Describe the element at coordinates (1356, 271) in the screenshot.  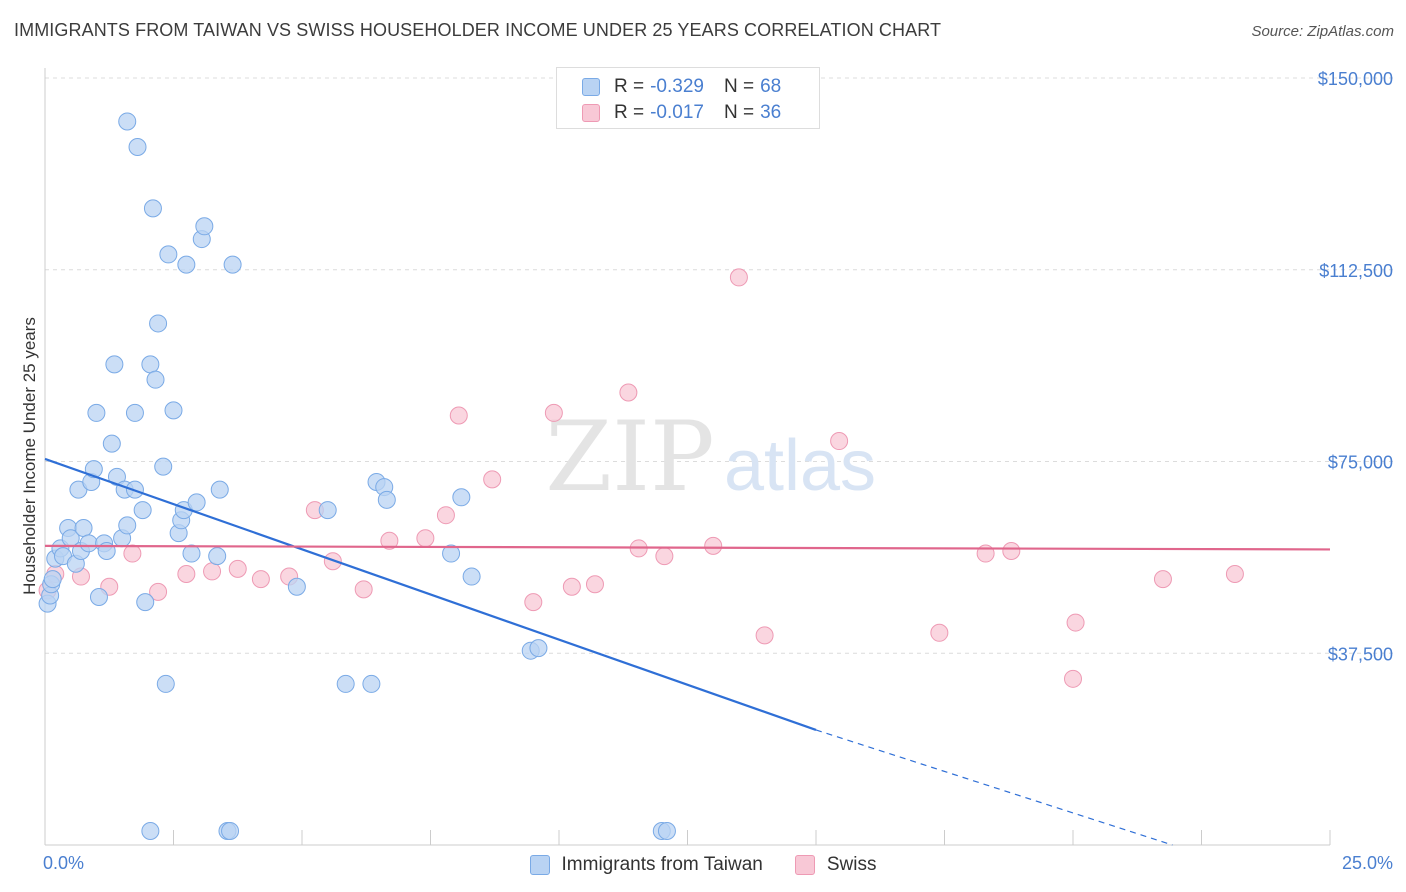
I see `y-tick-label: $112,500` at that location.